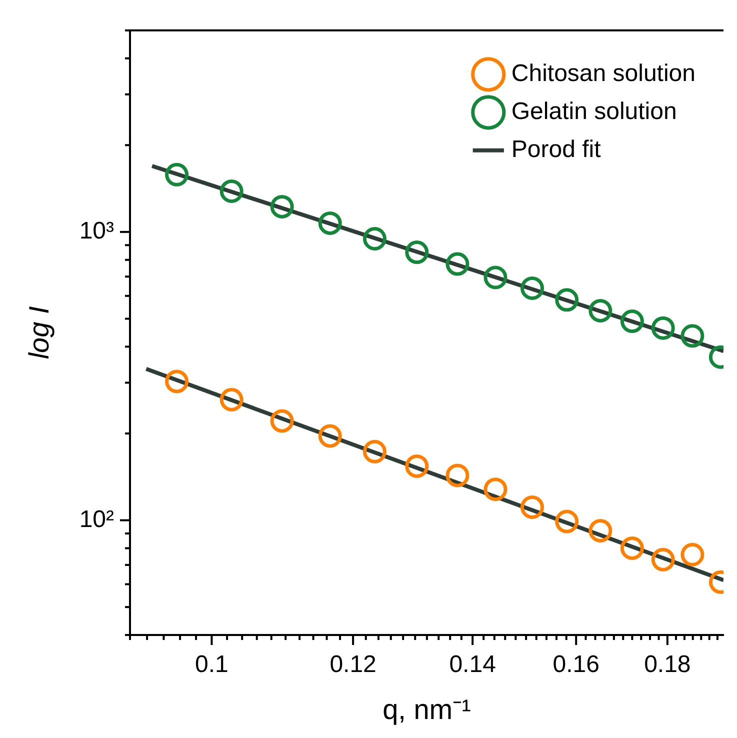 Image resolution: width=737 pixels, height=738 pixels. I want to click on y-tick-label: 10², so click(96, 519).